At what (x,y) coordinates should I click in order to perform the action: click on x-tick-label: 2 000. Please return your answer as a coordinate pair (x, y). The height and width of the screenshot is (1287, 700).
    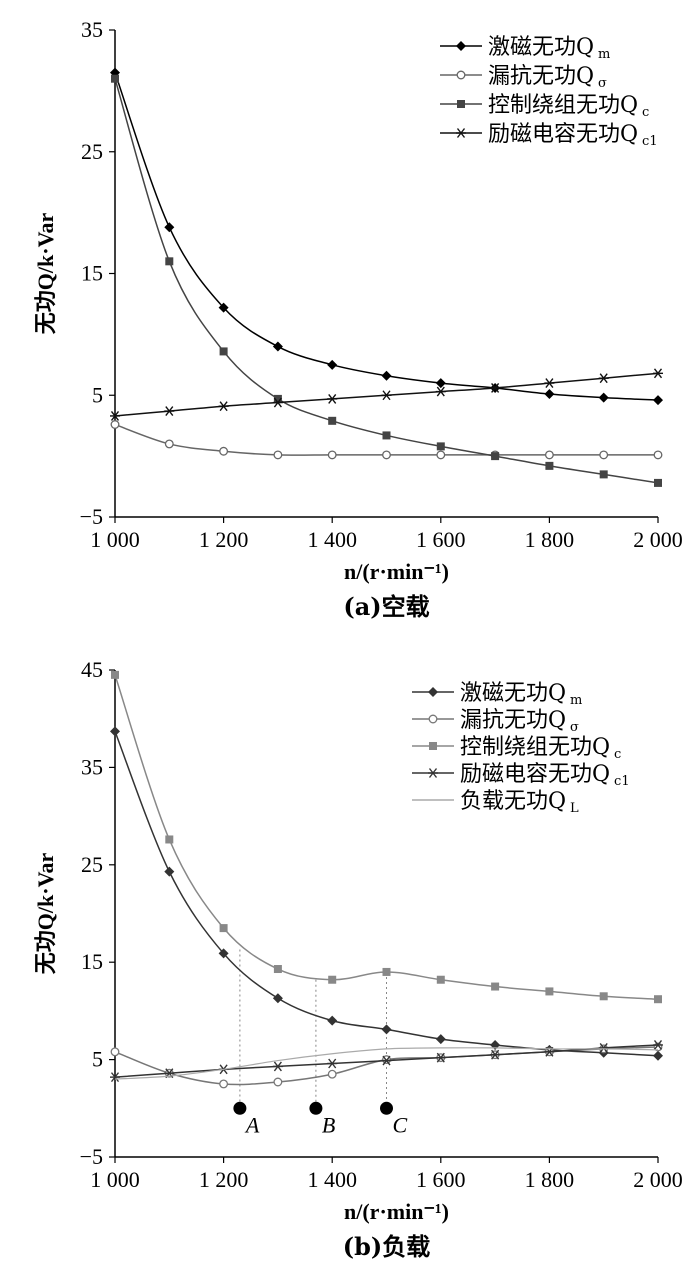
    Looking at the image, I should click on (658, 539).